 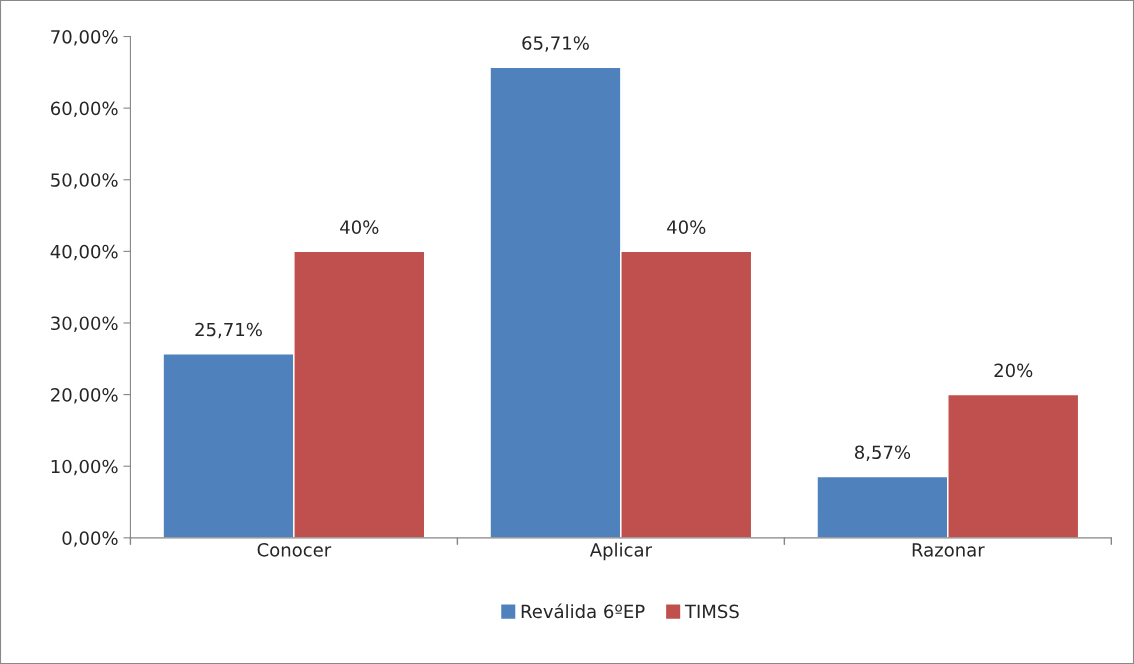 What do you see at coordinates (84, 109) in the screenshot?
I see `y-tick-label: 60,00%` at bounding box center [84, 109].